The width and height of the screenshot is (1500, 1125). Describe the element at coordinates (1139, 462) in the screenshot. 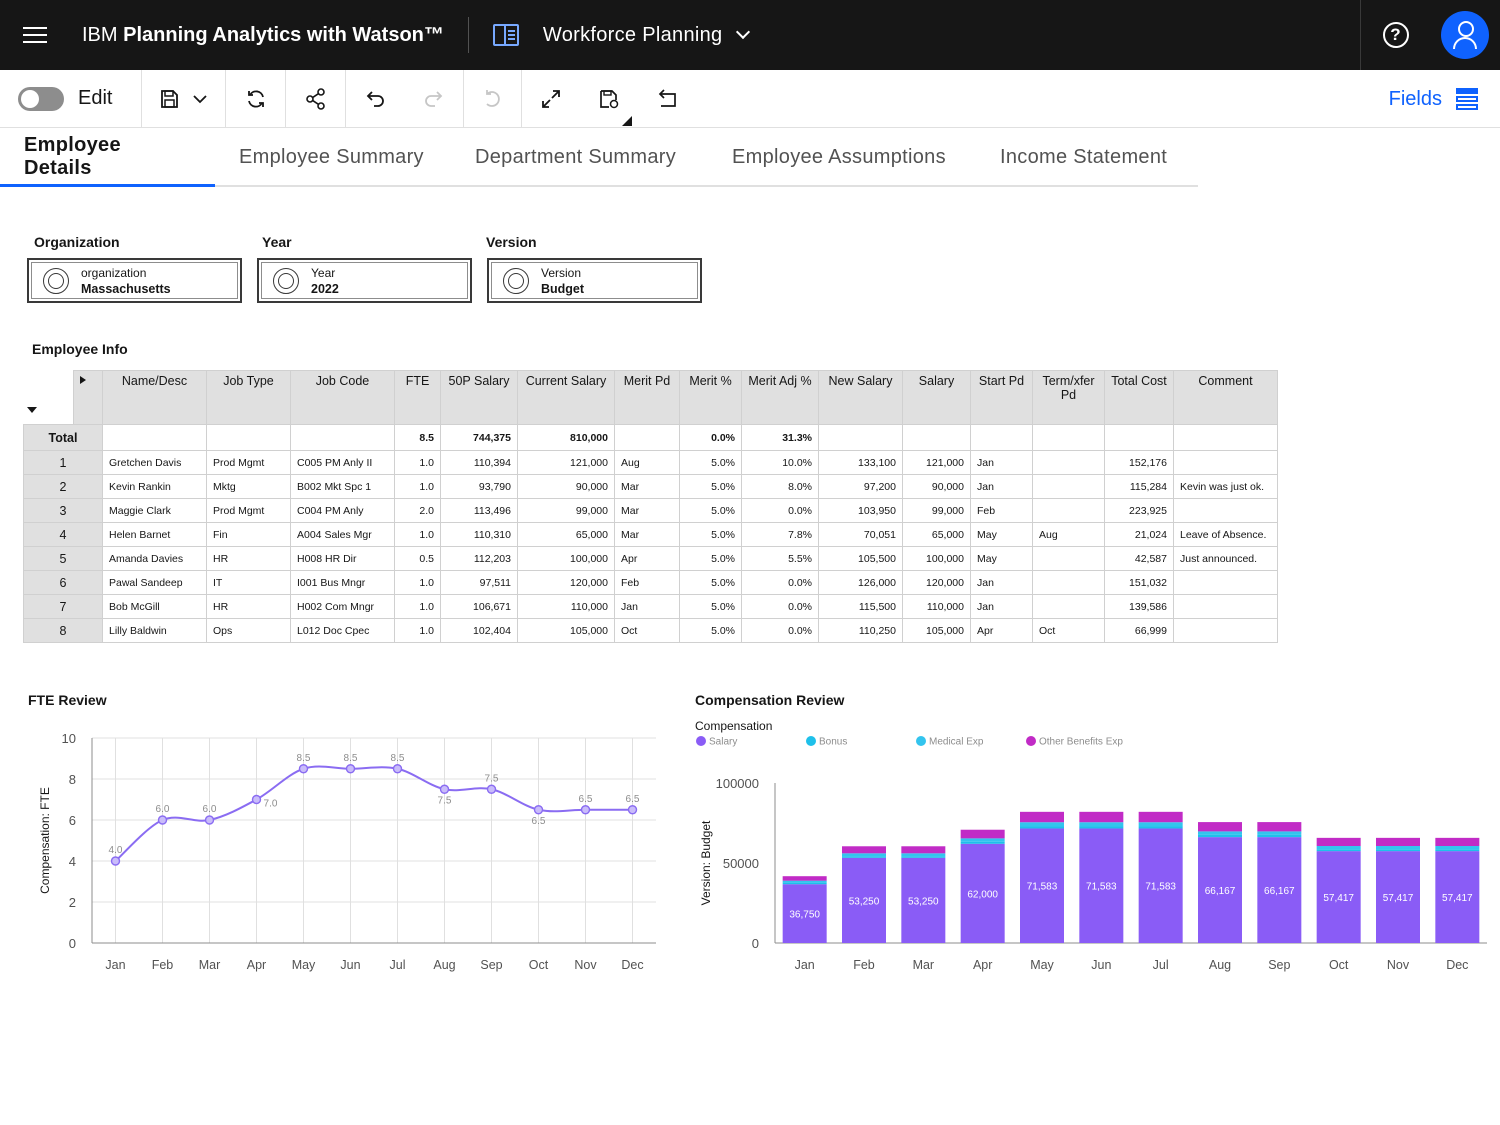

I see `grid-cell: 152,176` at that location.